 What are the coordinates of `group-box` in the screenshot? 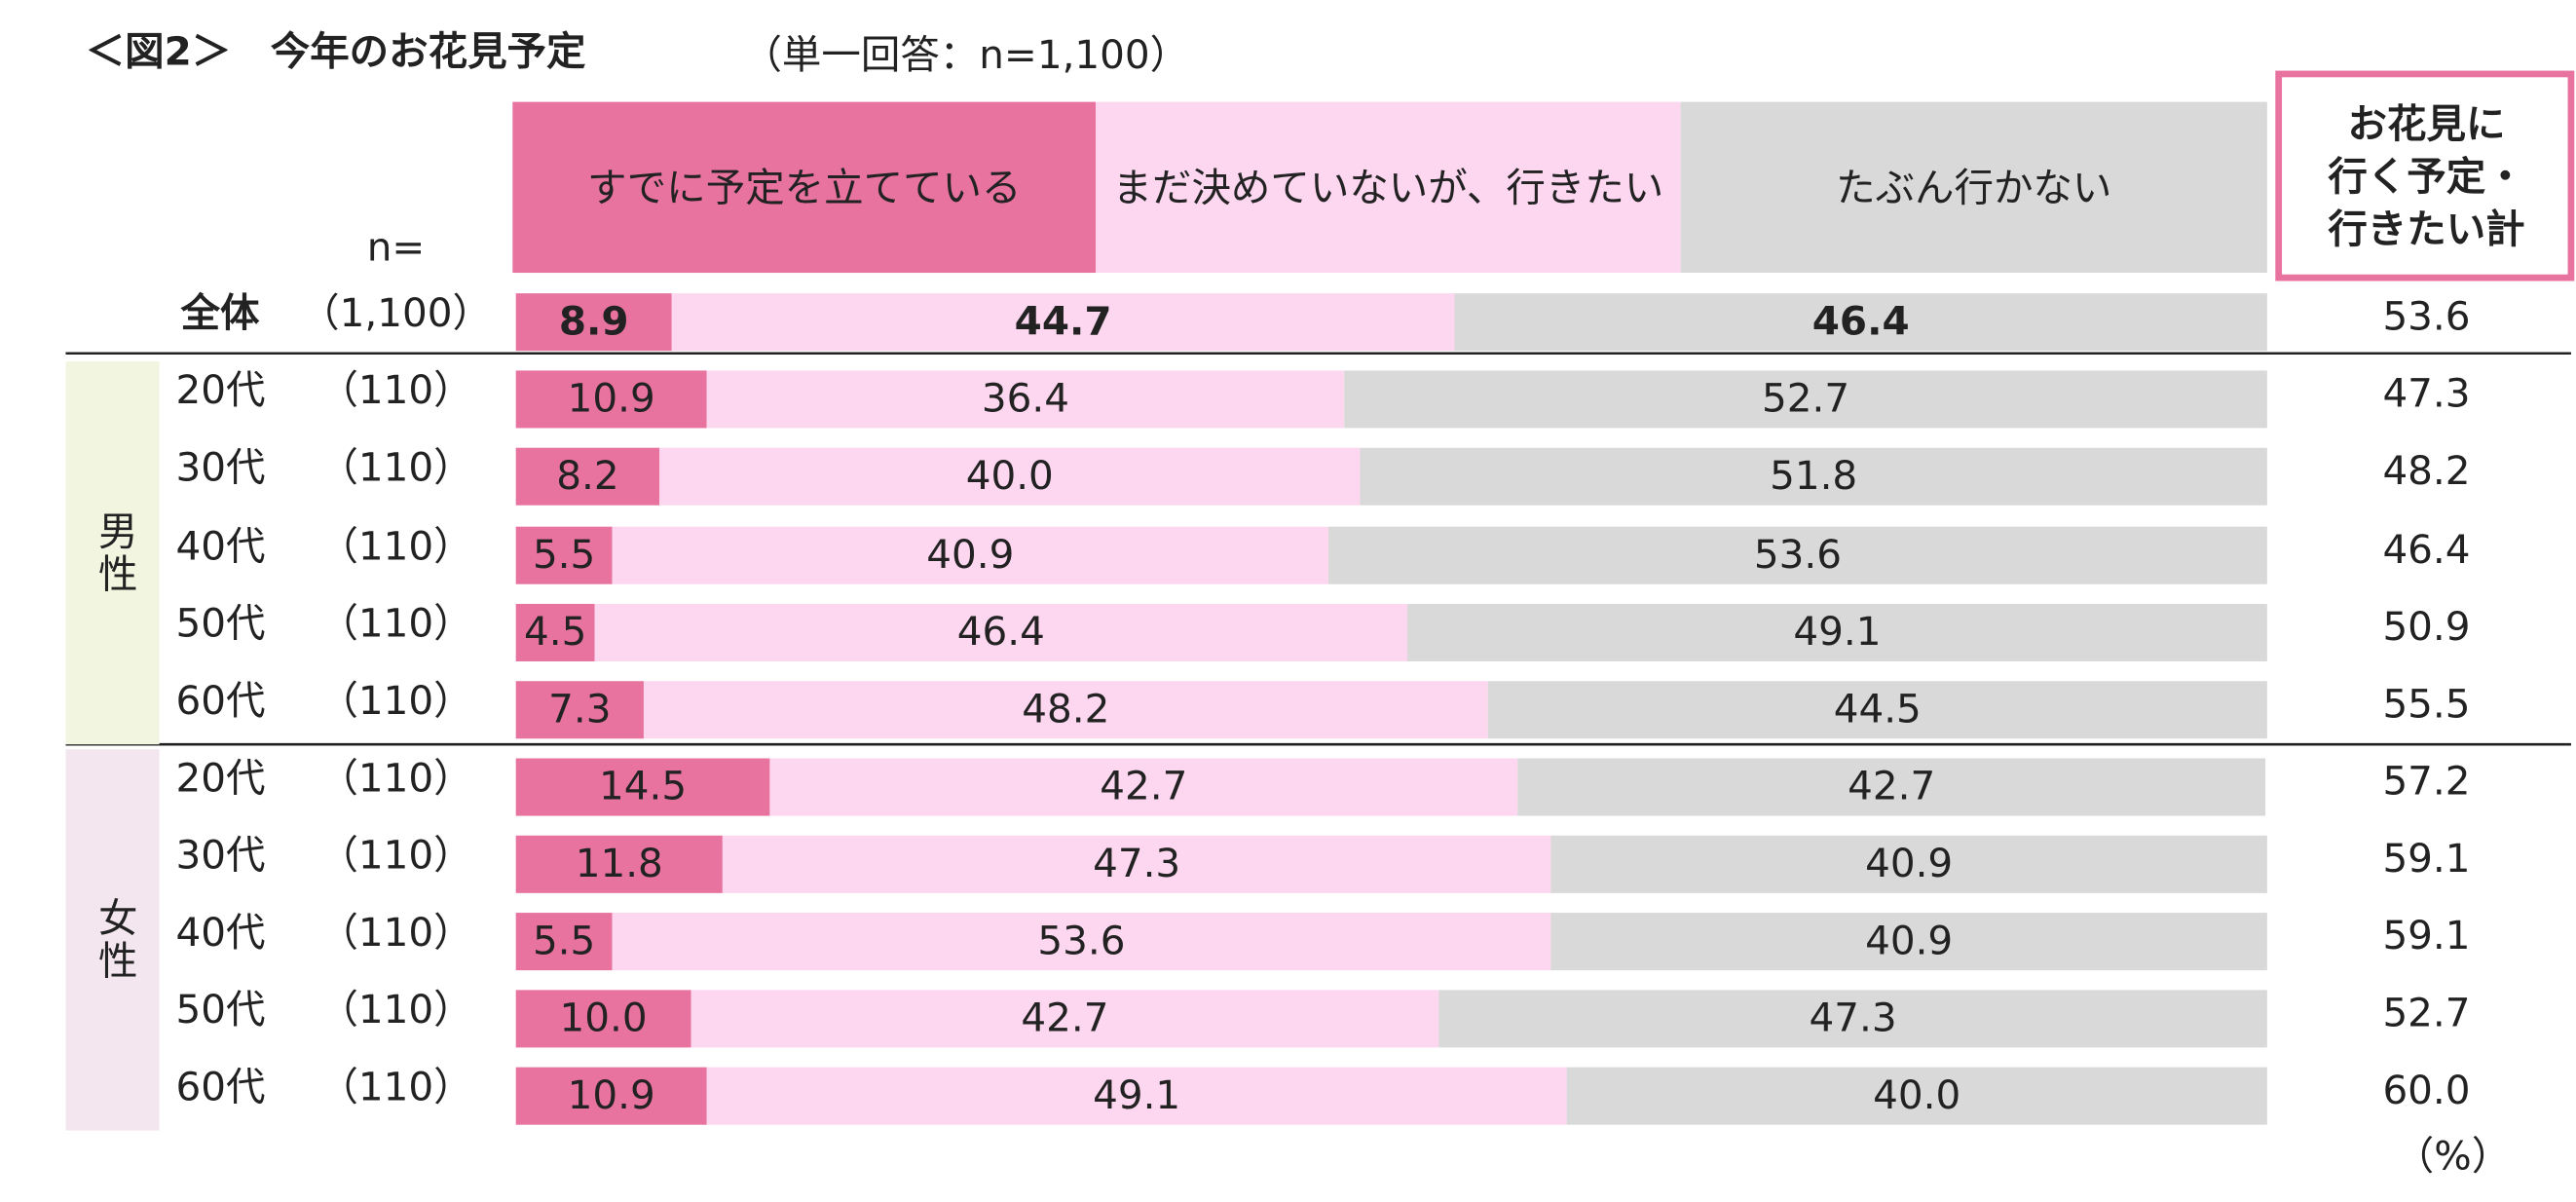 It's located at (112, 940).